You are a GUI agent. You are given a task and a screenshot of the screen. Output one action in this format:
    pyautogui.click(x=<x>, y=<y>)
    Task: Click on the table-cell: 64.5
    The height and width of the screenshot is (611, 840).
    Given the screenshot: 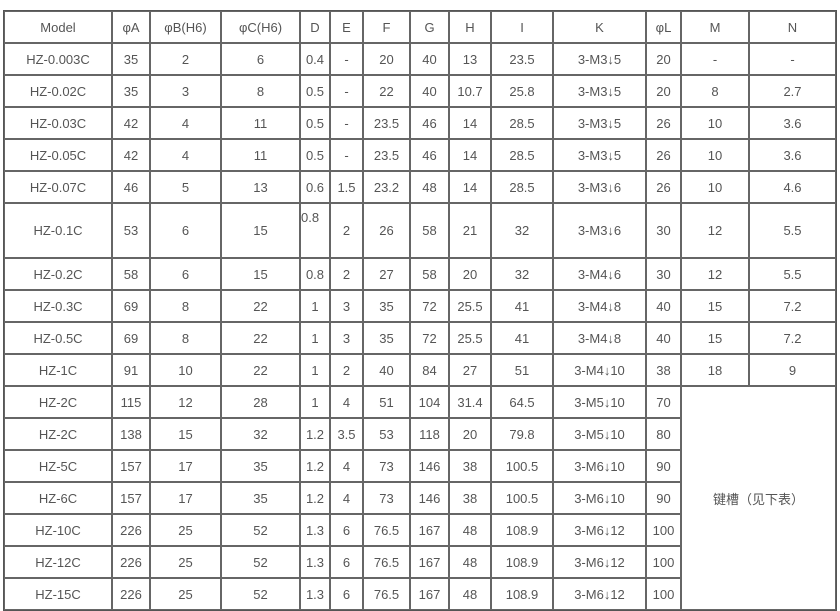 What is the action you would take?
    pyautogui.click(x=522, y=402)
    